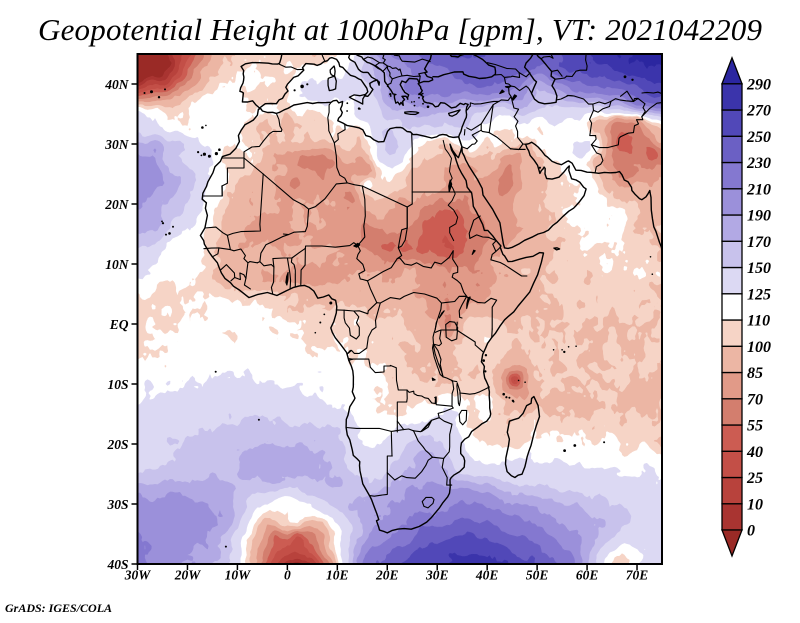 The height and width of the screenshot is (623, 800). I want to click on svg-text: 85, so click(755, 373).